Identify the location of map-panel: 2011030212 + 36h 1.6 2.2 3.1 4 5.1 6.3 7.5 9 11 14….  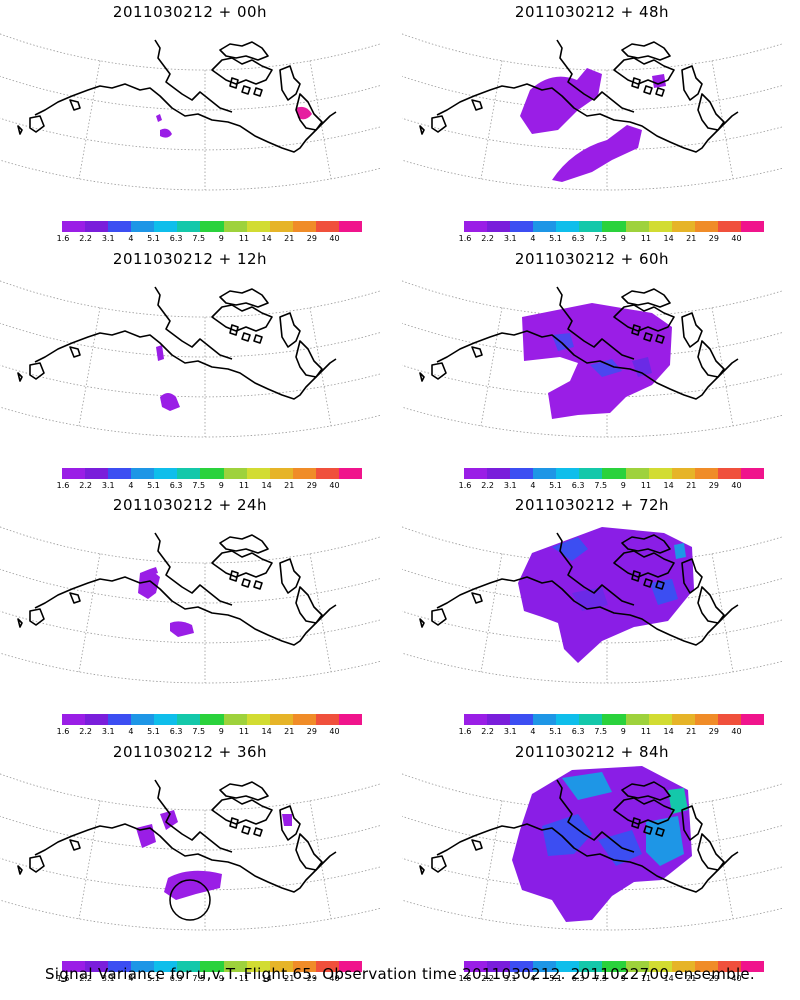
(190, 863).